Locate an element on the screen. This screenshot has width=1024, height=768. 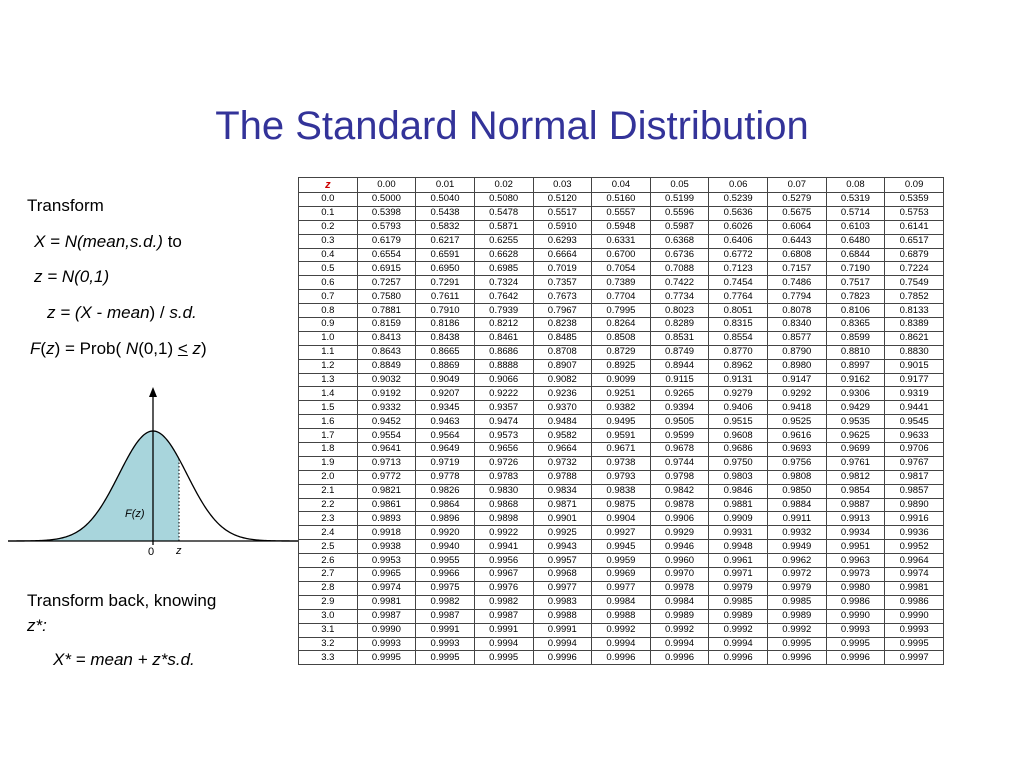
table-cell: 0.9842 is located at coordinates (679, 491).